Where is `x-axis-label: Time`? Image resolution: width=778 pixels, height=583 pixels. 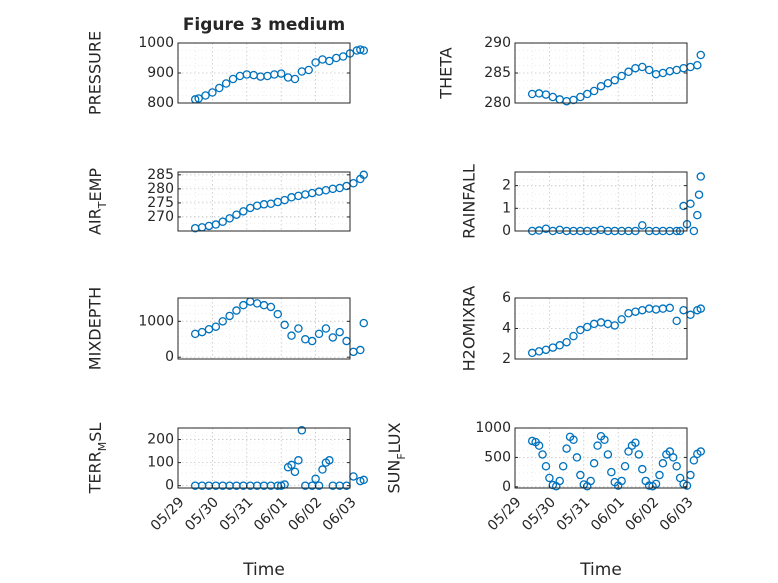 x-axis-label: Time is located at coordinates (600, 570).